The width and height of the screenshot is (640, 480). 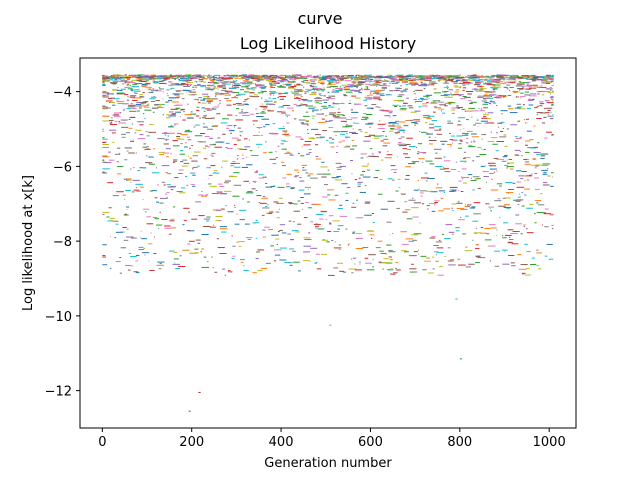 I want to click on chart-title: Log Likelihood History, so click(x=328, y=43).